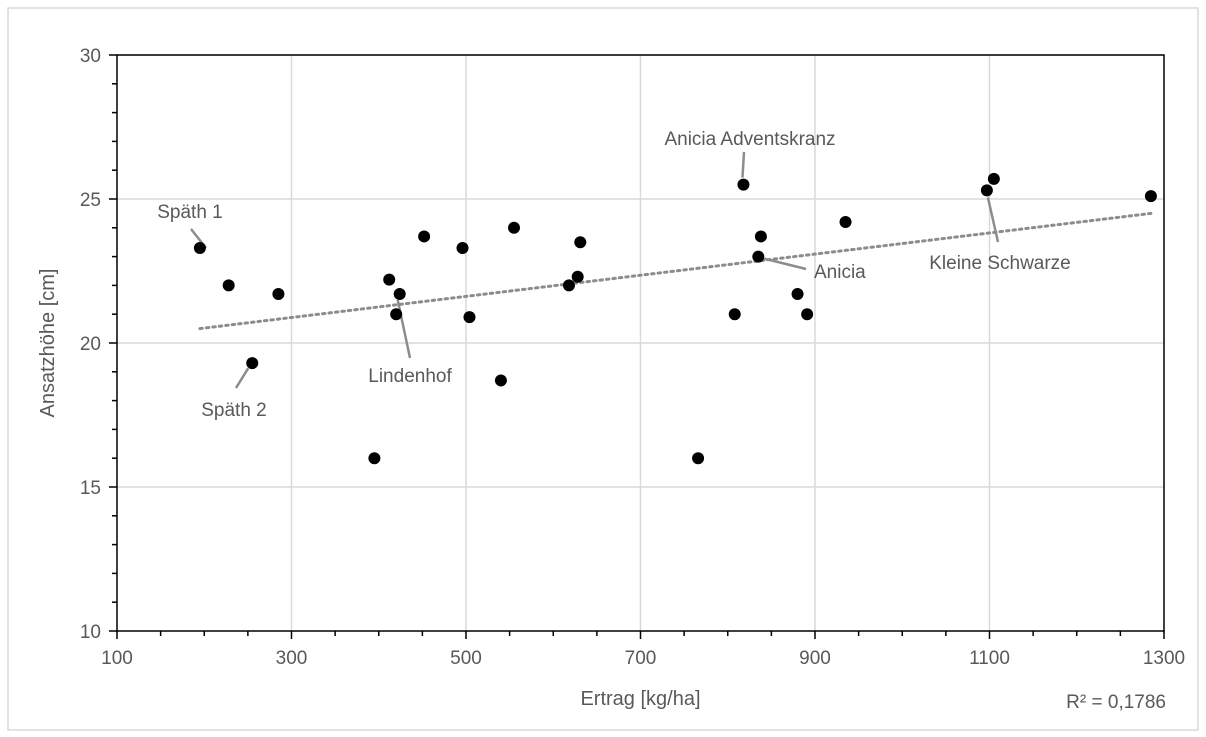 The height and width of the screenshot is (737, 1206). What do you see at coordinates (90, 488) in the screenshot?
I see `y-tick-label: 15` at bounding box center [90, 488].